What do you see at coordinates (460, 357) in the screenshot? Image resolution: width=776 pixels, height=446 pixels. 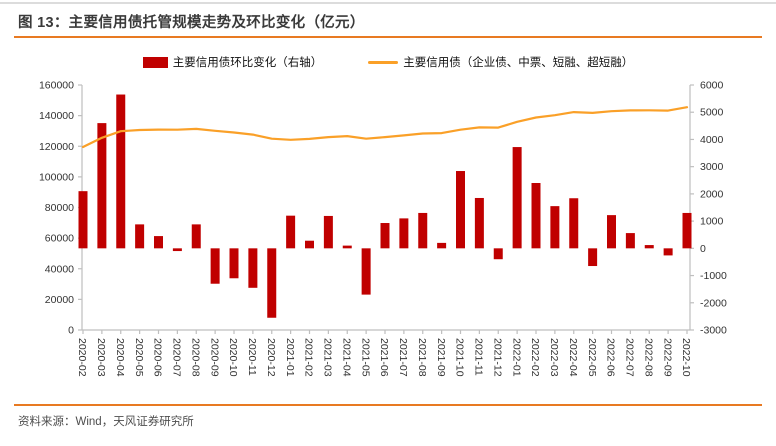 I see `x-tick-label: 2021-10` at bounding box center [460, 357].